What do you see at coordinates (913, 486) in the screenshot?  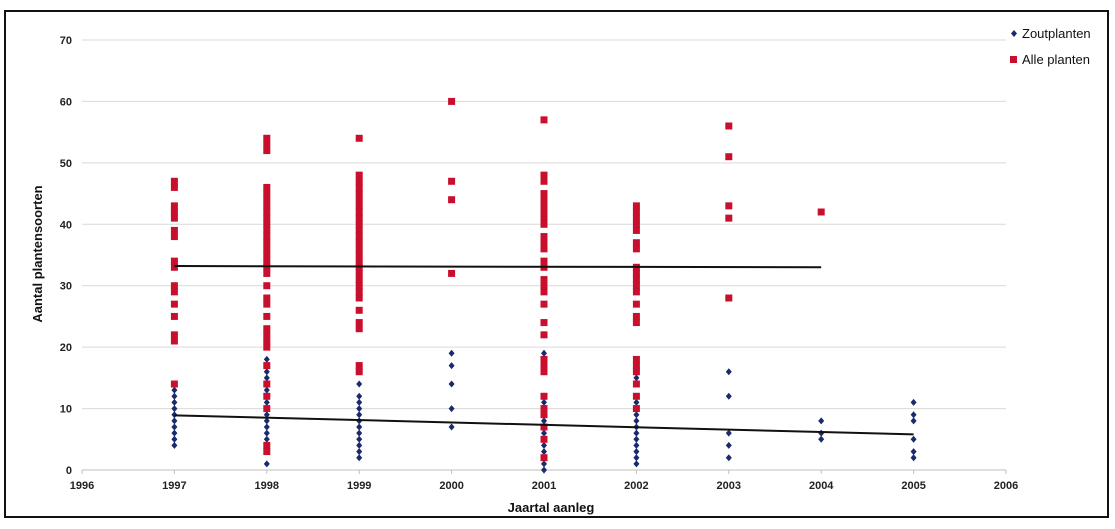 I see `x-tick-label: 2005` at bounding box center [913, 486].